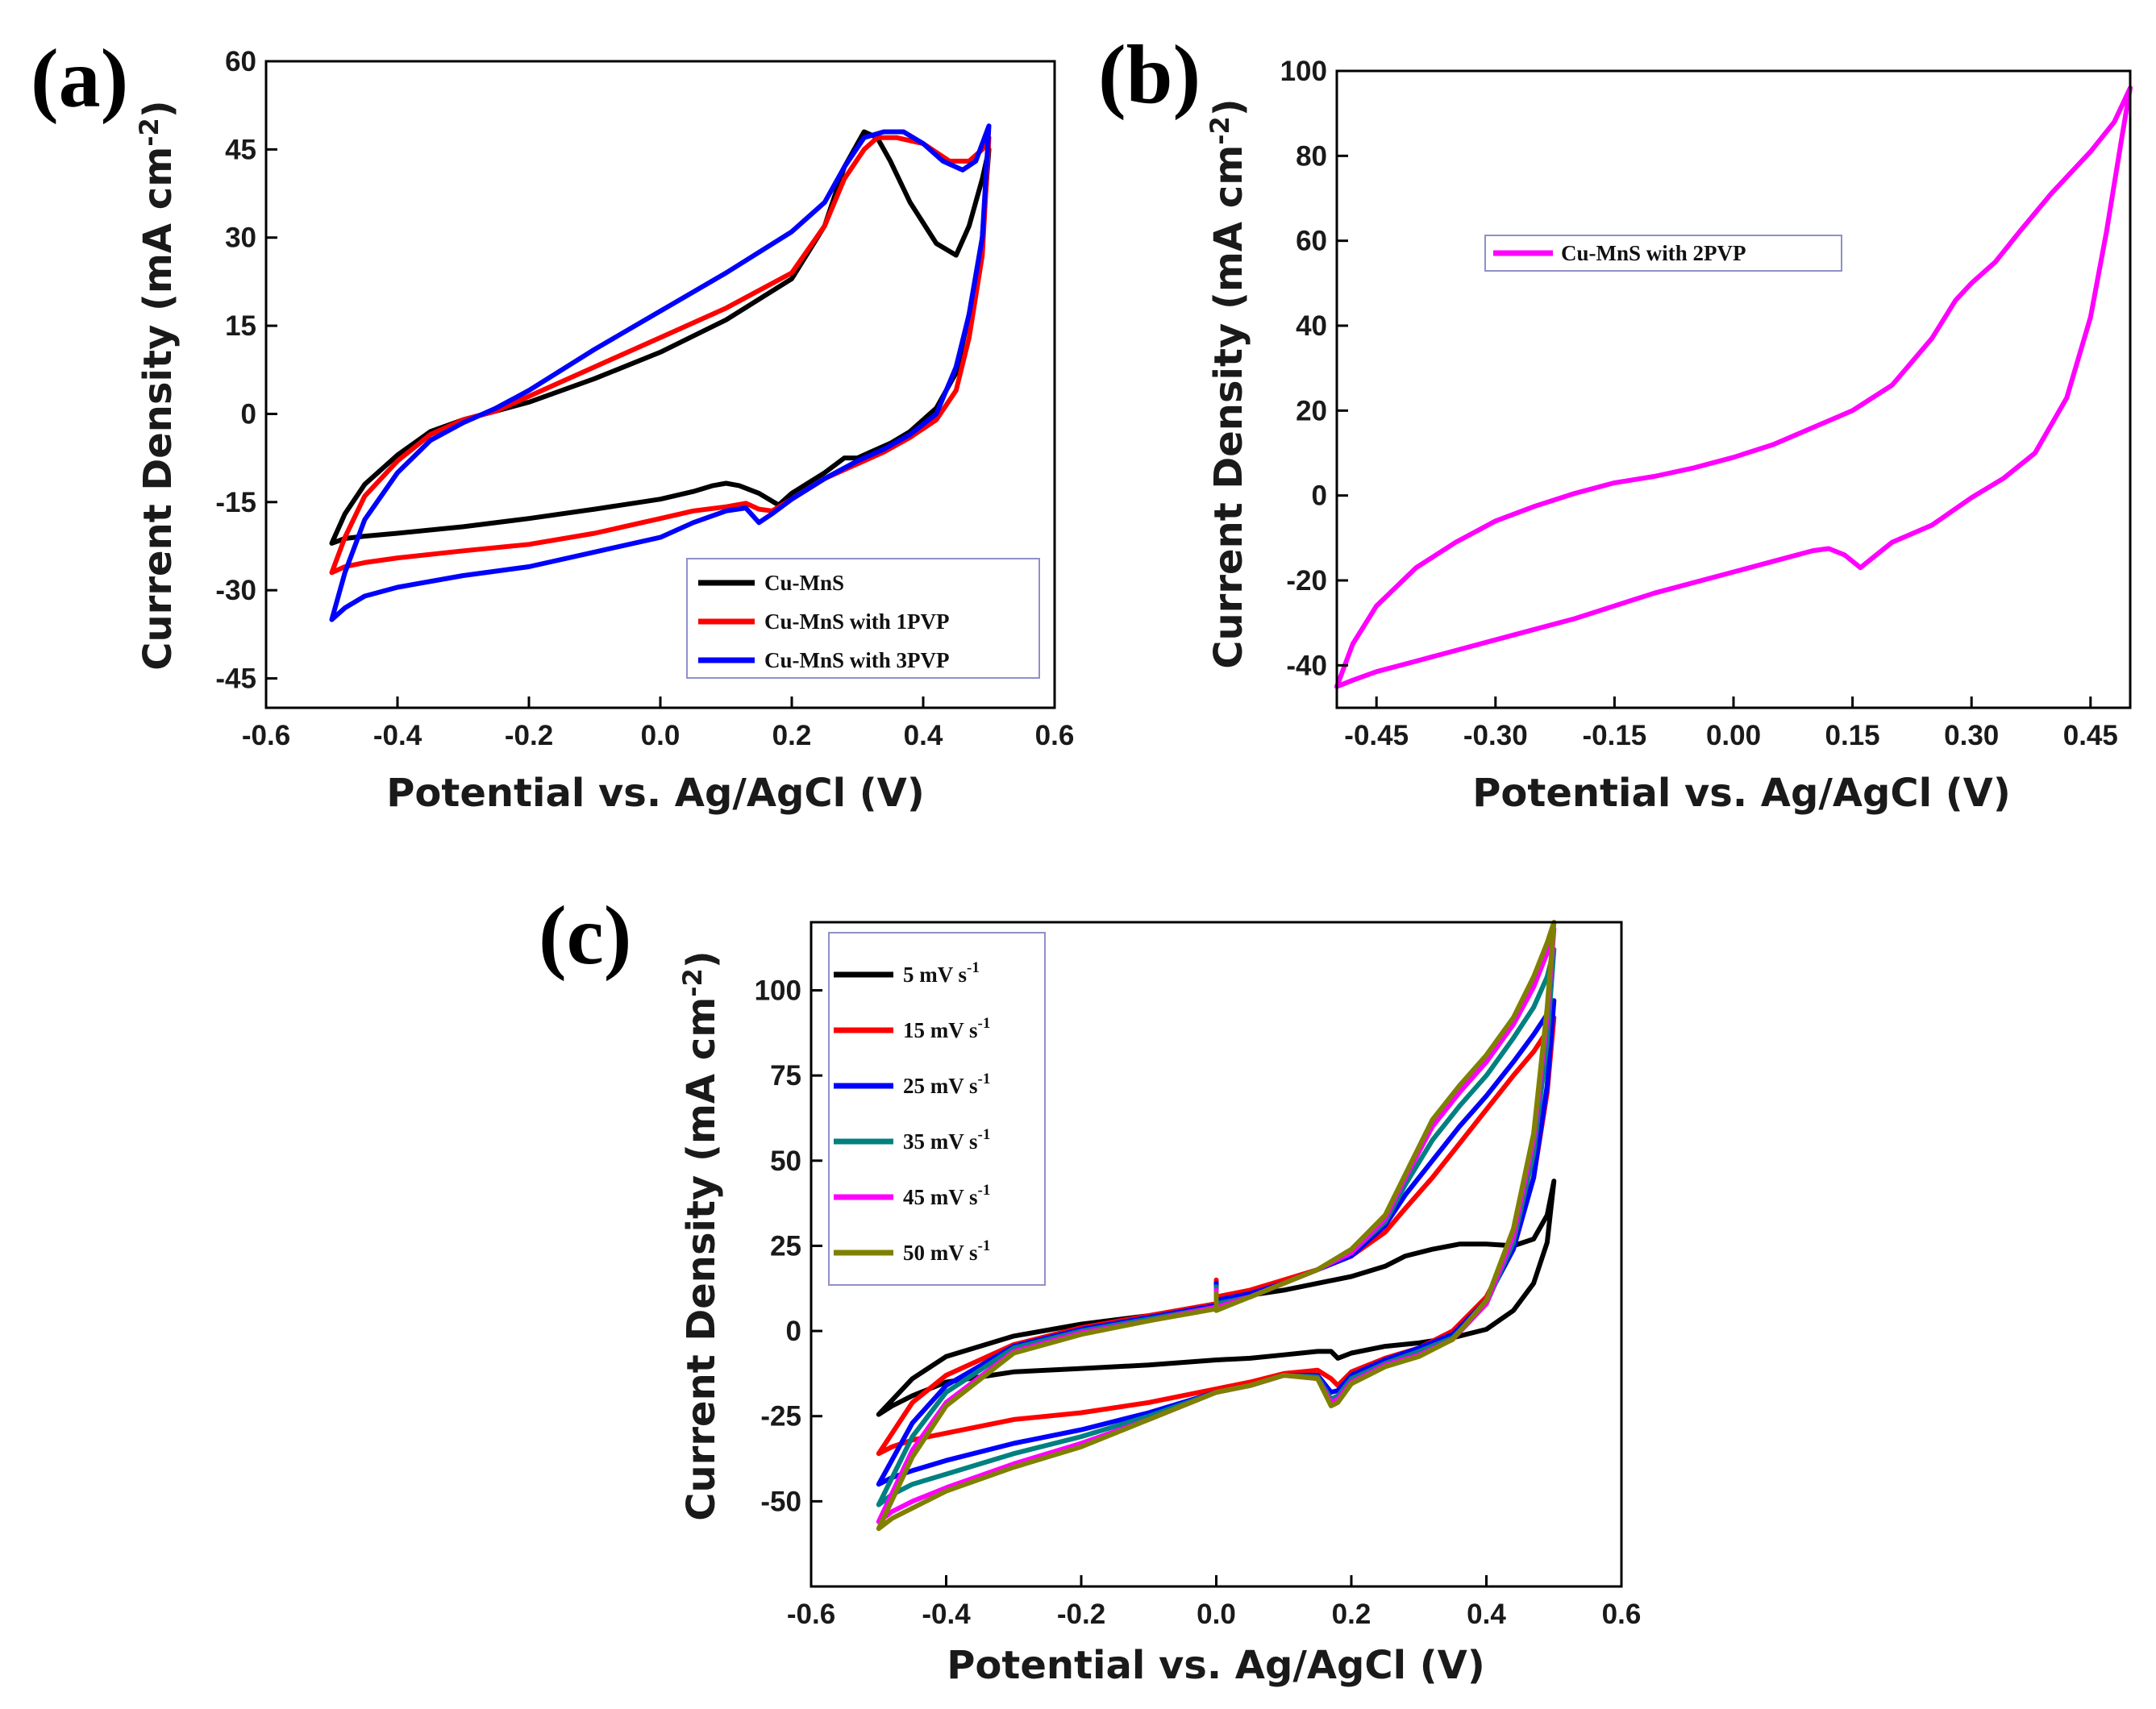 This screenshot has height=1709, width=2156. Describe the element at coordinates (1228, 107) in the screenshot. I see `y-axis-title-close-b: )` at that location.